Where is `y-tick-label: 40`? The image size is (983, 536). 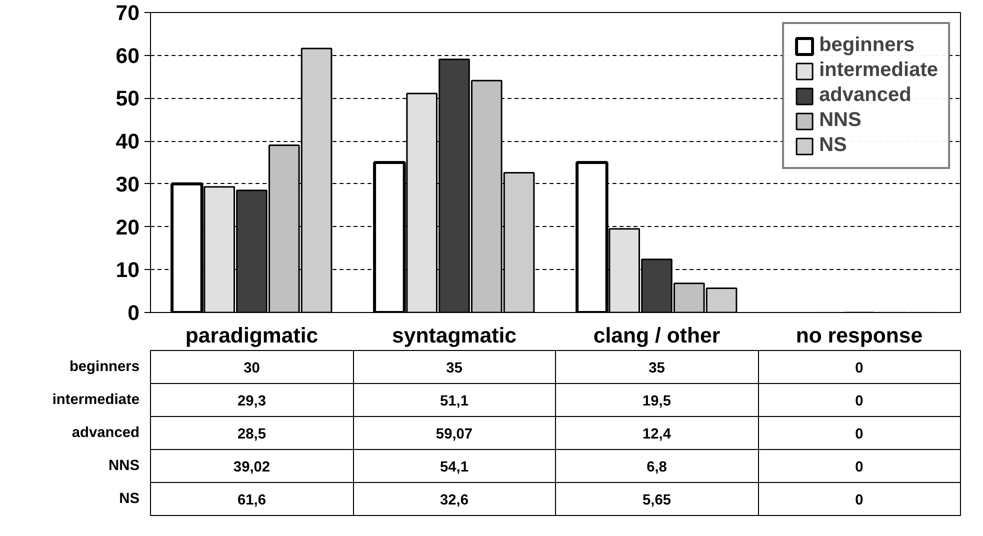 y-tick-label: 40 is located at coordinates (128, 142).